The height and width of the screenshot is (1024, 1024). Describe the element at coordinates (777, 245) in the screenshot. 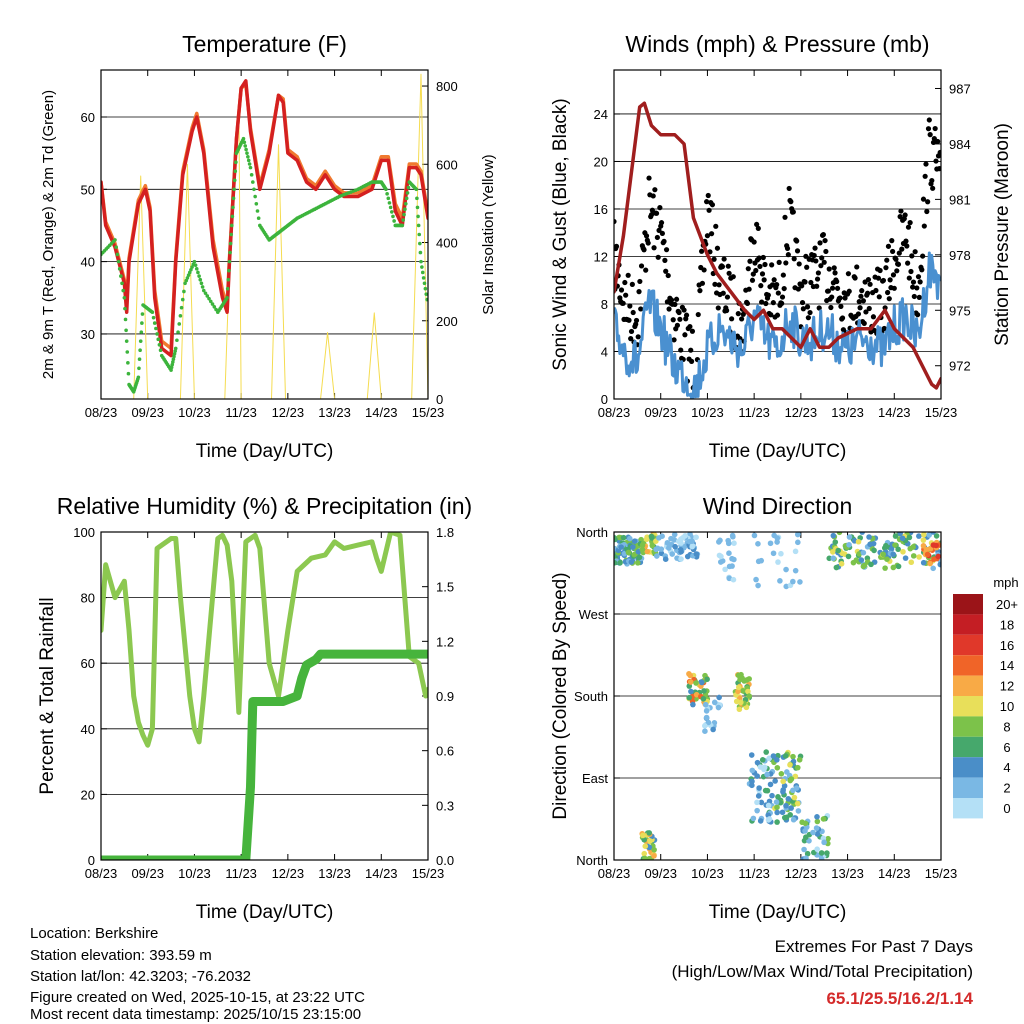

I see `series-pressure` at that location.